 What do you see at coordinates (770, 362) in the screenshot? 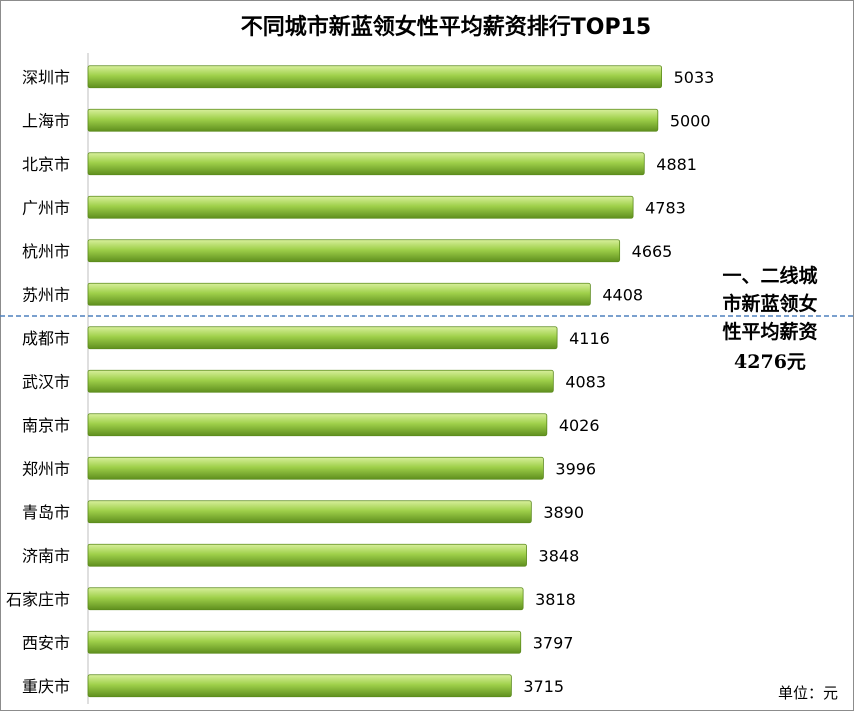
I see `annotation-line-4: 4276元` at bounding box center [770, 362].